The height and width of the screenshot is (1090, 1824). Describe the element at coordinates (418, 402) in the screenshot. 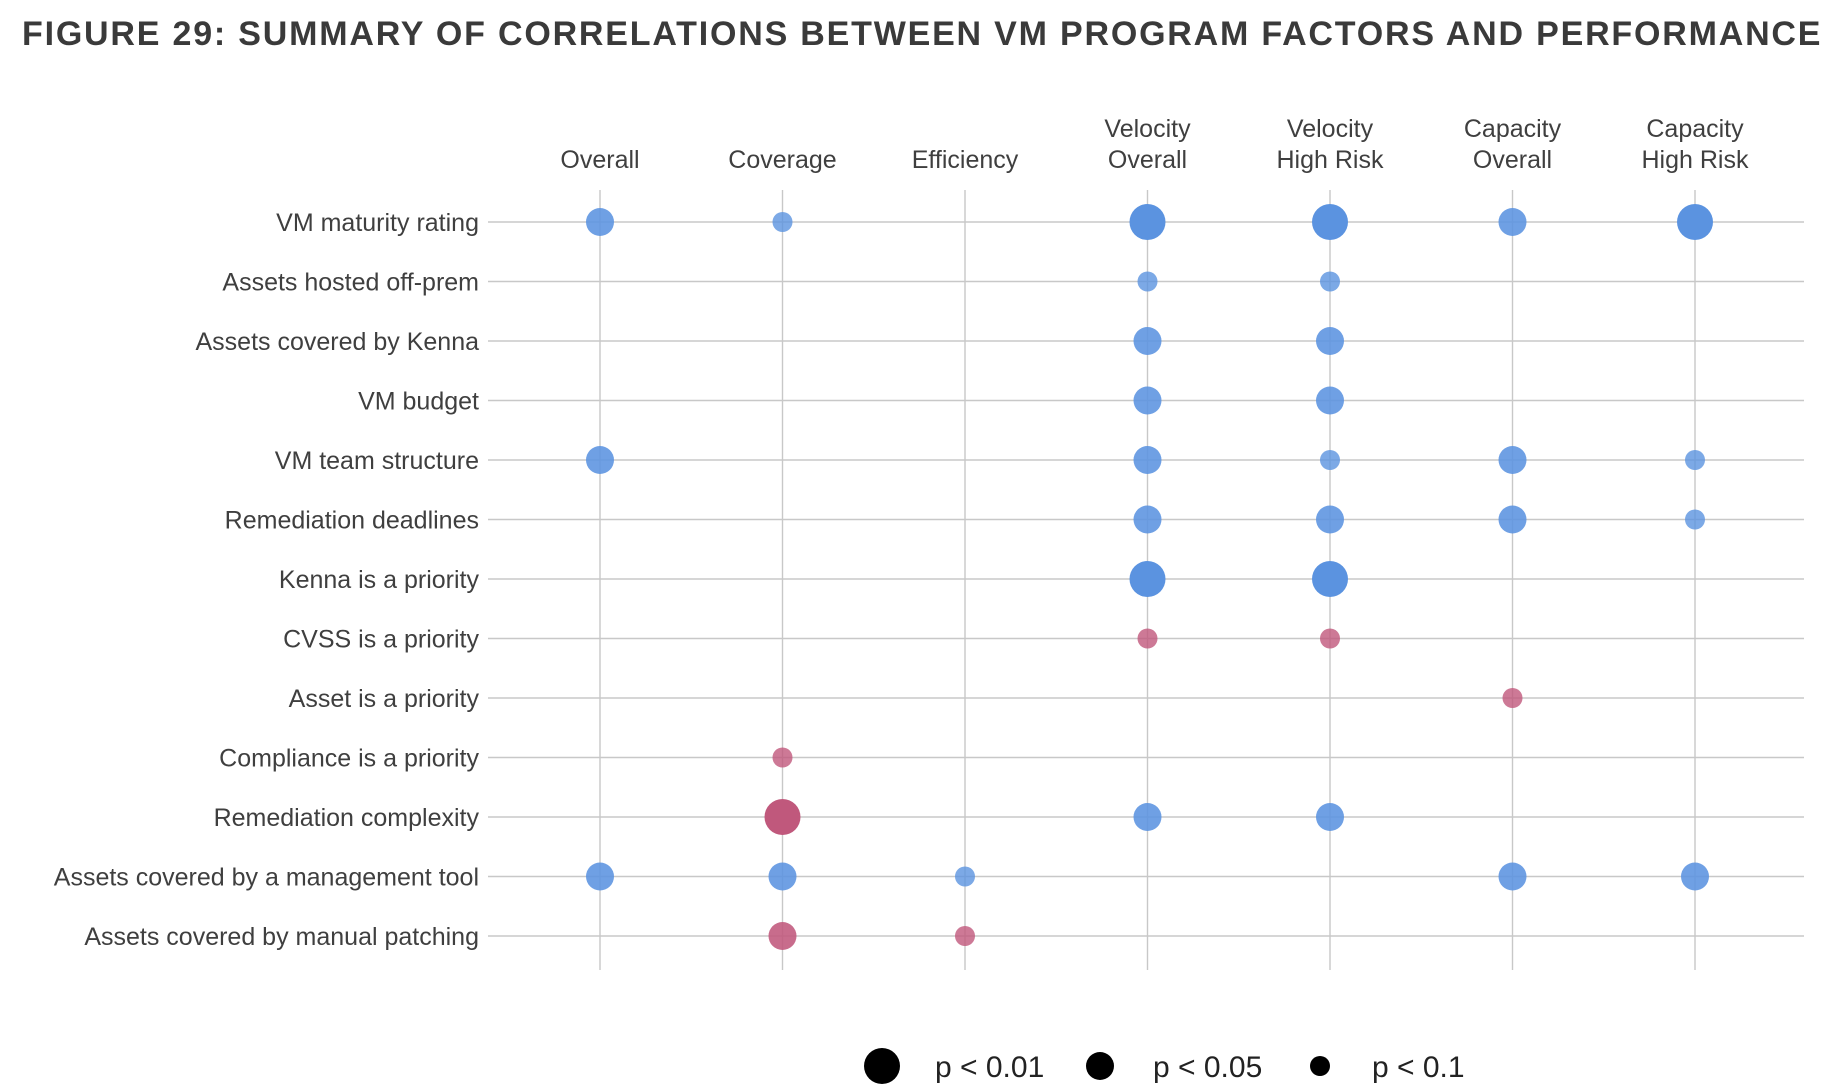

I see `row-label: VM budget` at that location.